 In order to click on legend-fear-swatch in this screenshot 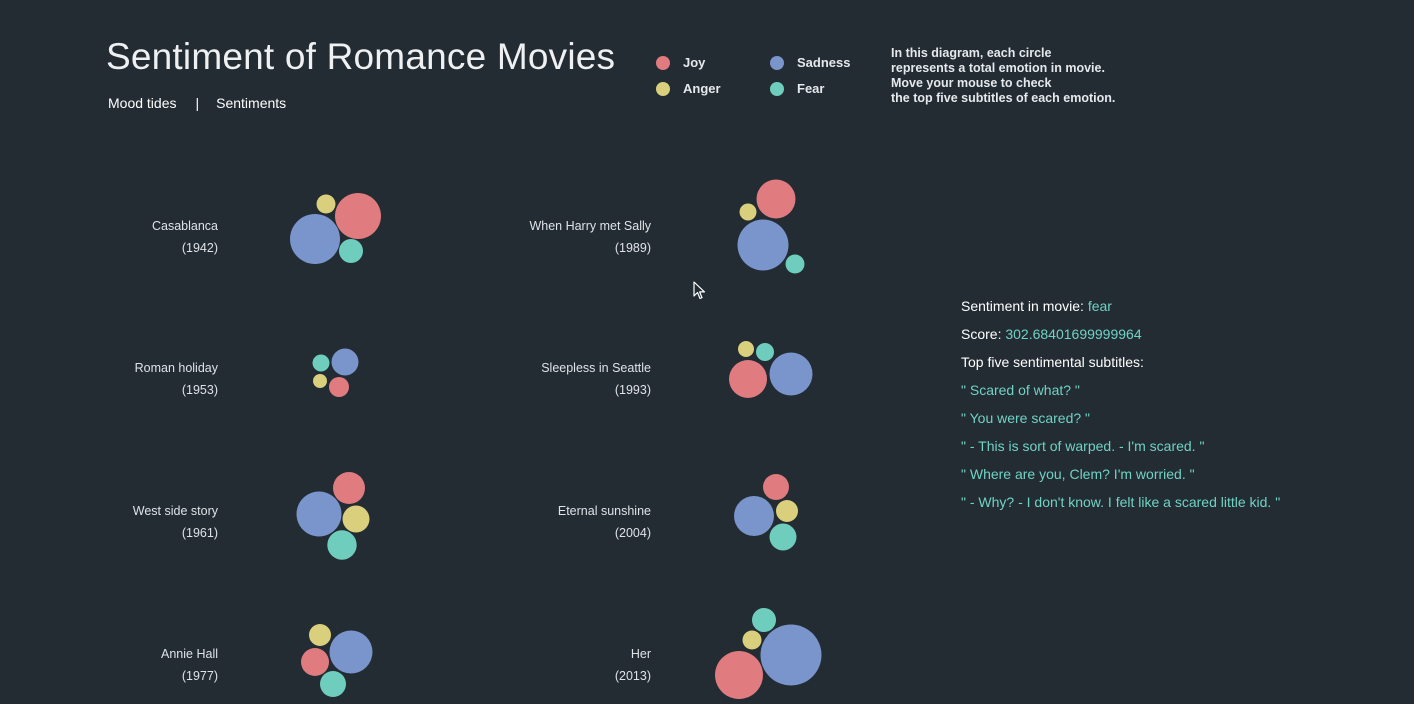, I will do `click(777, 88)`.